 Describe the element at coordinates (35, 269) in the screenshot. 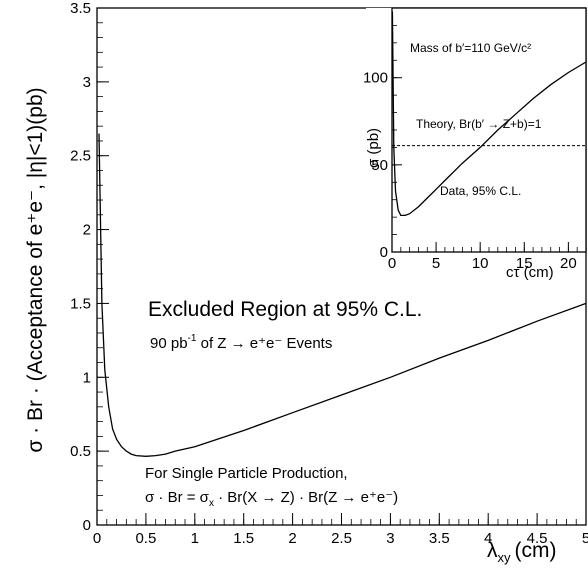

I see `main-y-axis-label: σ · Br · (Acceptance of e⁺e⁻, |η|<1)(pb)` at that location.